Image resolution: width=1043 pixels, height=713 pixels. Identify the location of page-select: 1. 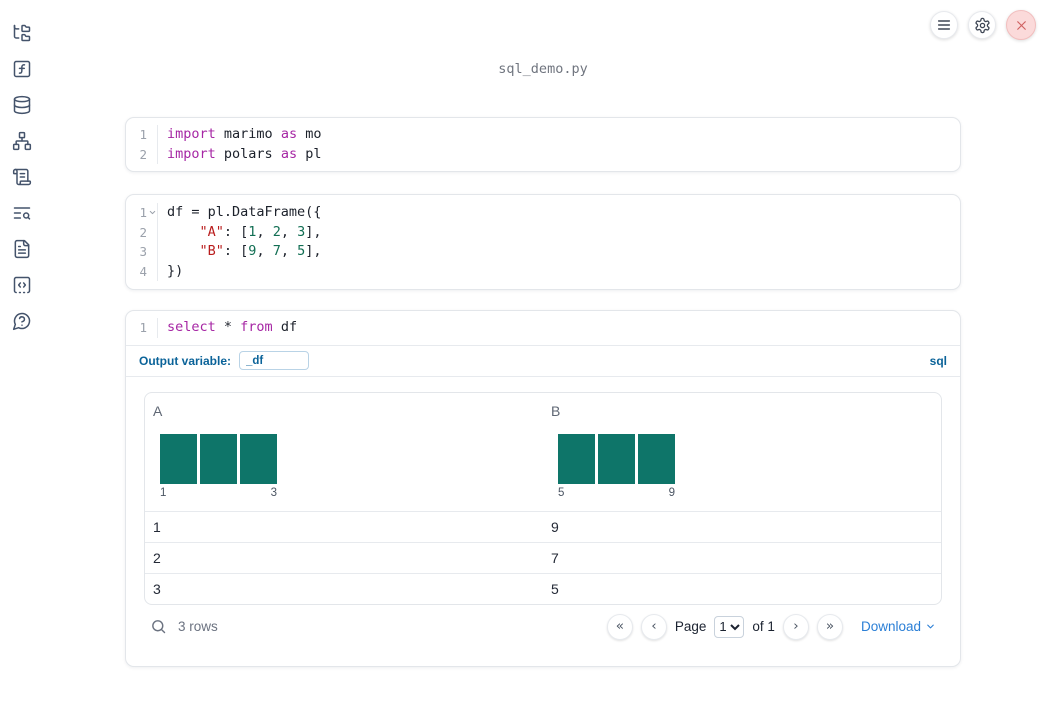
(729, 626).